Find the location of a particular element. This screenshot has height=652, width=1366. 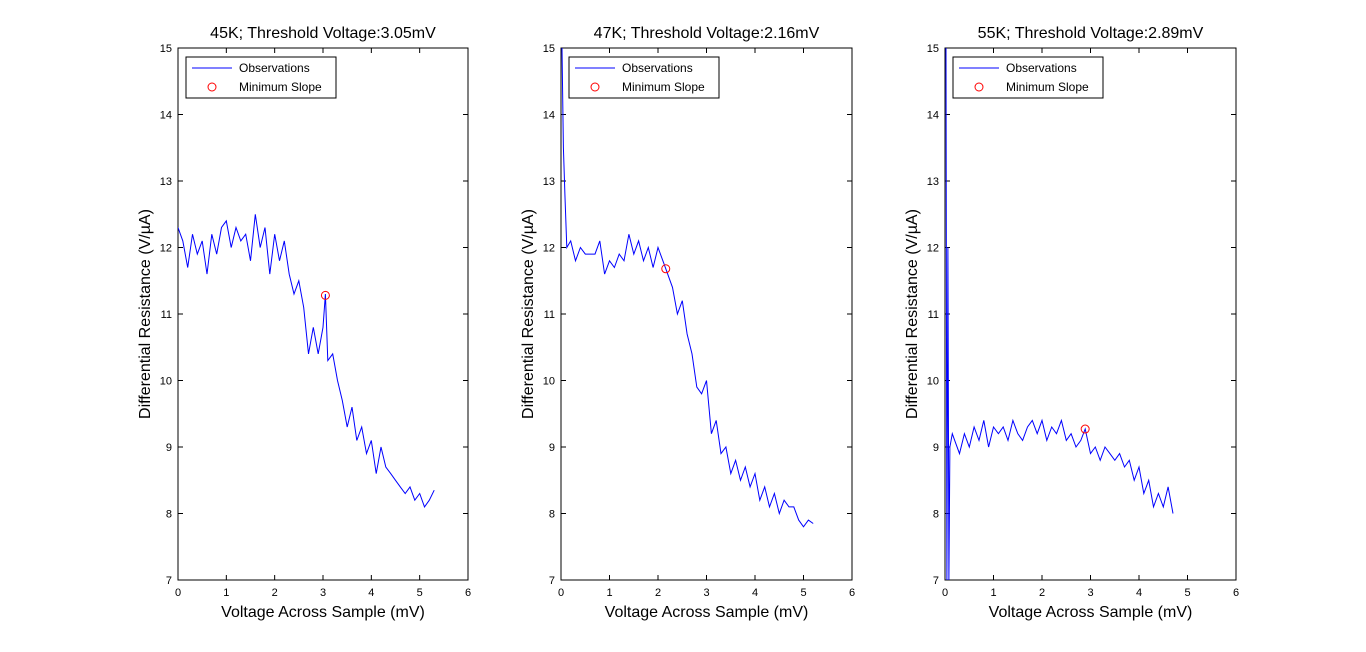

chart-title: 47K; Threshold Voltage:2.16mV is located at coordinates (707, 33).